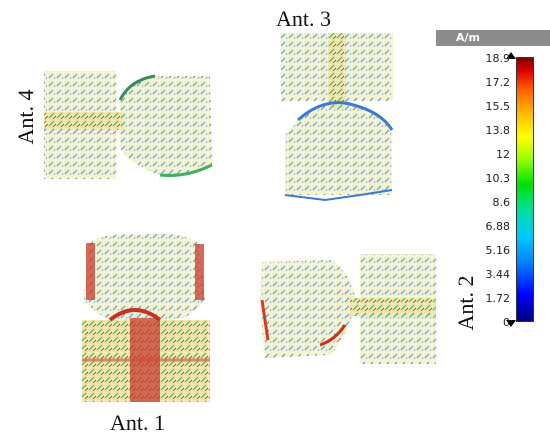 The width and height of the screenshot is (550, 444). I want to click on color-scale-tick: 1.72, so click(498, 298).